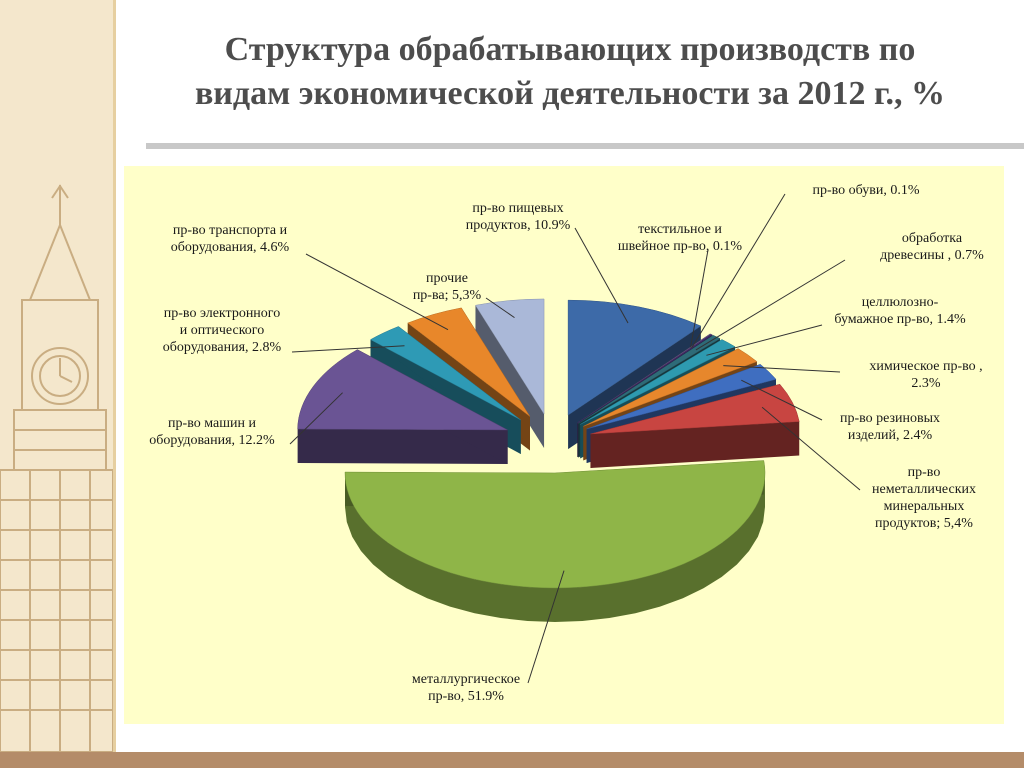  Describe the element at coordinates (466, 679) in the screenshot. I see `slice-label-line: металлургическое` at that location.